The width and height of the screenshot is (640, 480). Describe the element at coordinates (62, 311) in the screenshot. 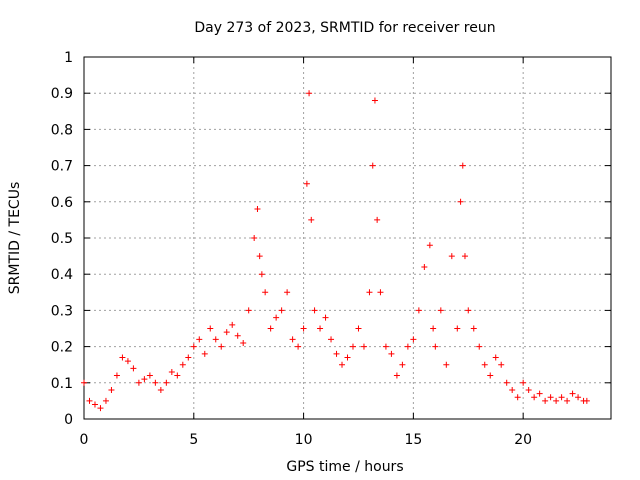

I see `y-tick-label: 0.3` at that location.